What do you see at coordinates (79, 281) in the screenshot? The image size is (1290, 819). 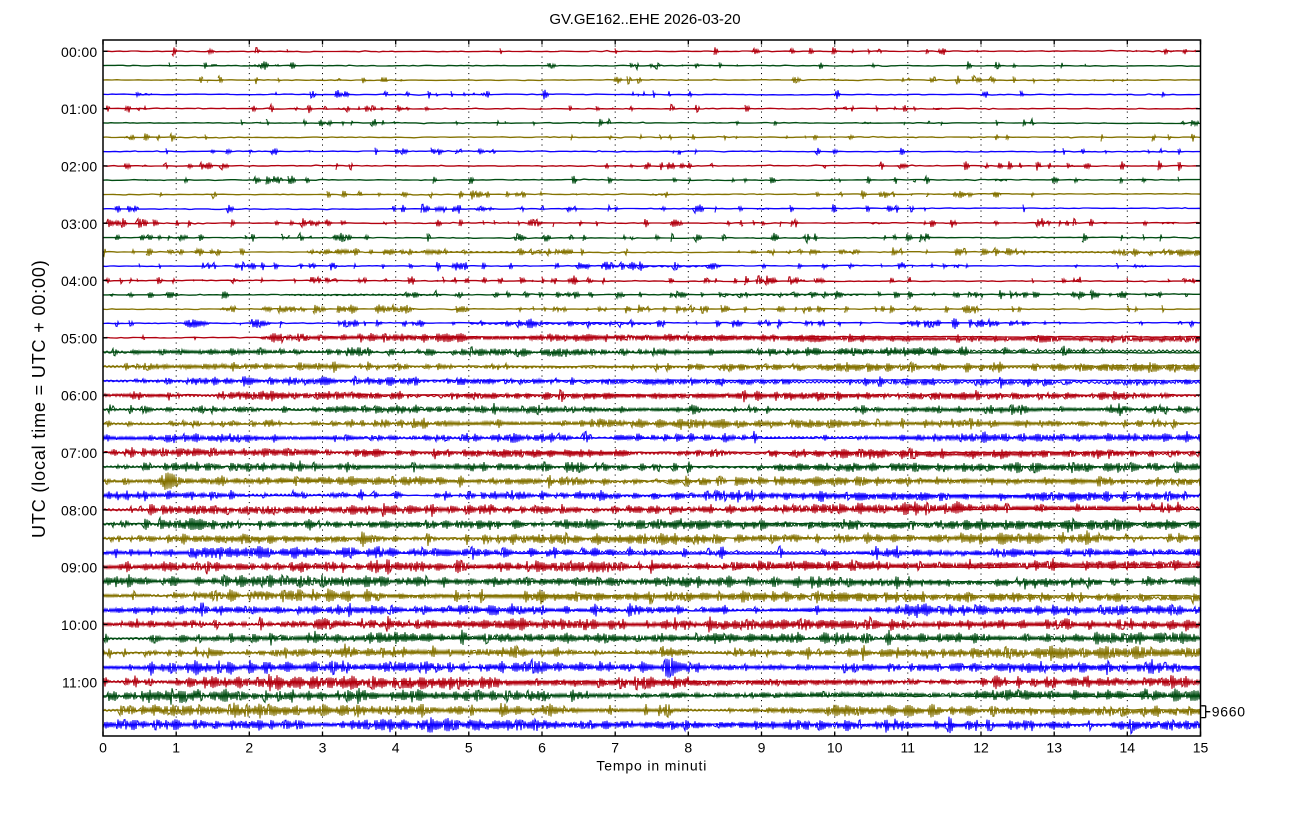 I see `svg-text: 04:00` at bounding box center [79, 281].